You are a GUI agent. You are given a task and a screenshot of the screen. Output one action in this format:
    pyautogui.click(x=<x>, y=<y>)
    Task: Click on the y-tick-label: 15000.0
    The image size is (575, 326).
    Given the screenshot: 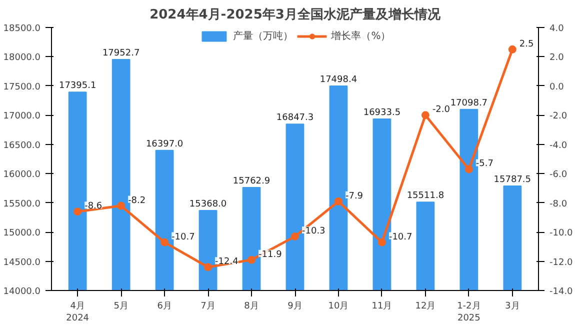 What is the action you would take?
    pyautogui.click(x=22, y=233)
    